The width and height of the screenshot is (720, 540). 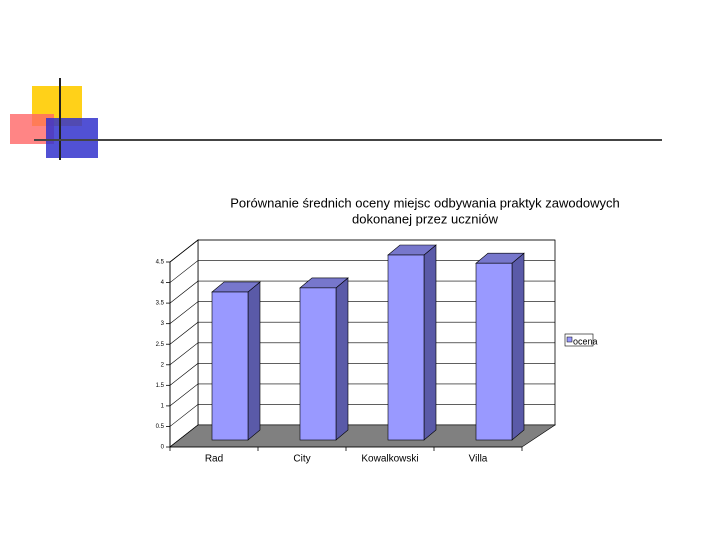 I want to click on y-tick-label: 3, so click(x=163, y=324).